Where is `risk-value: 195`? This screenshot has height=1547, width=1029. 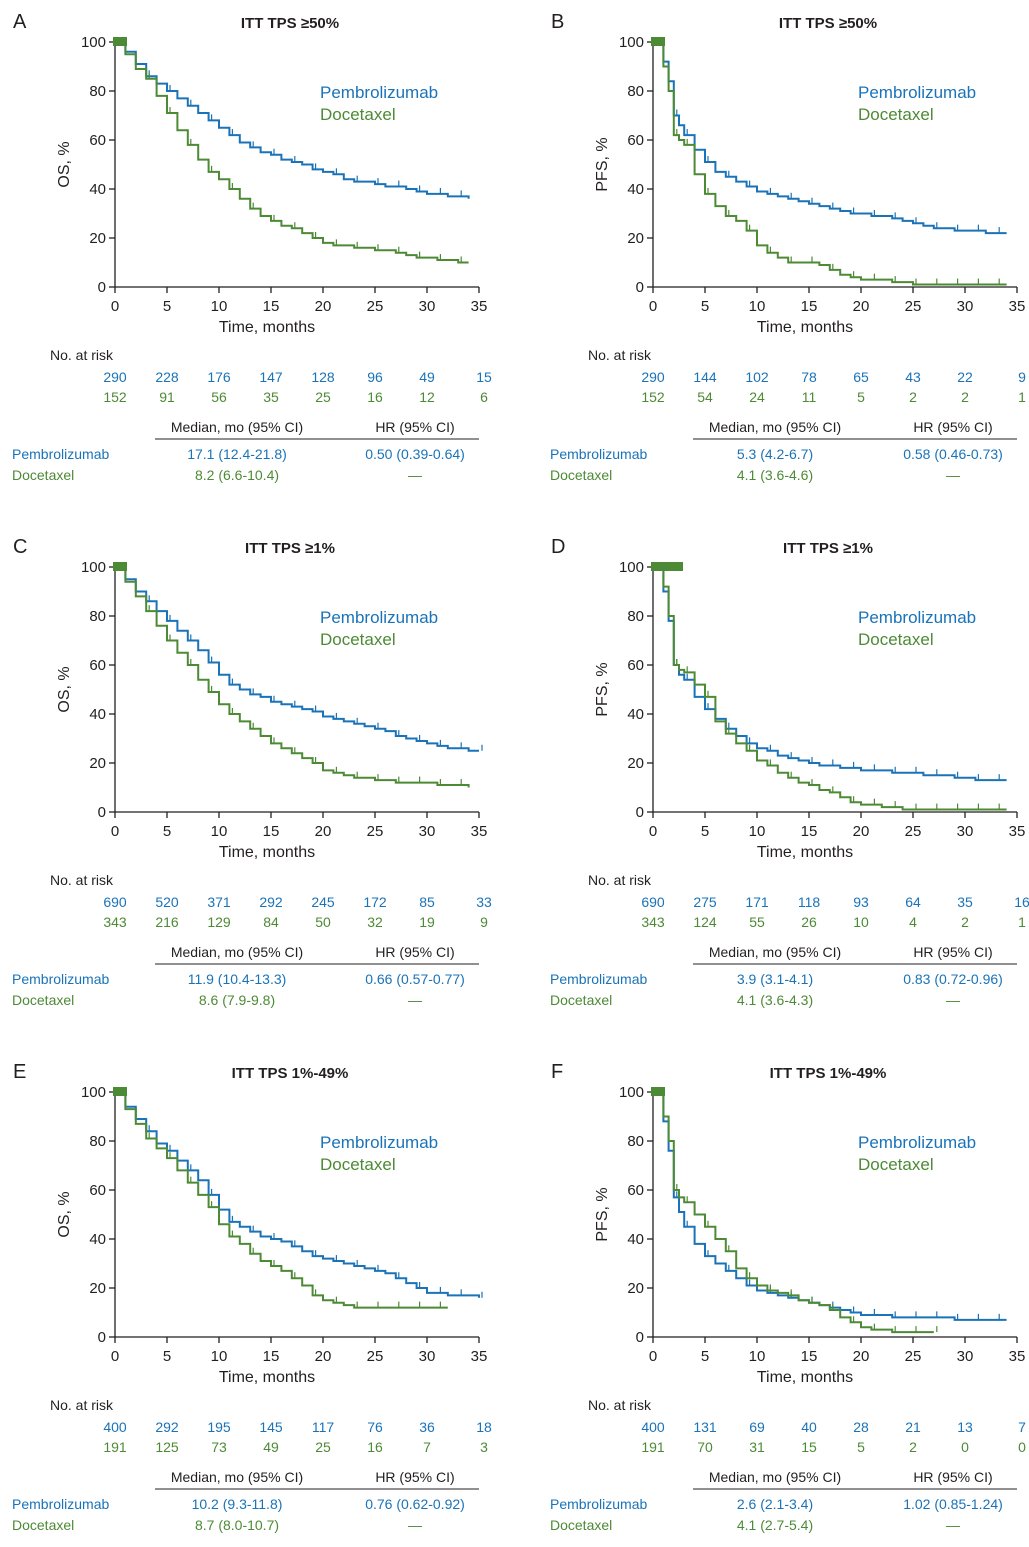 risk-value: 195 is located at coordinates (219, 1427).